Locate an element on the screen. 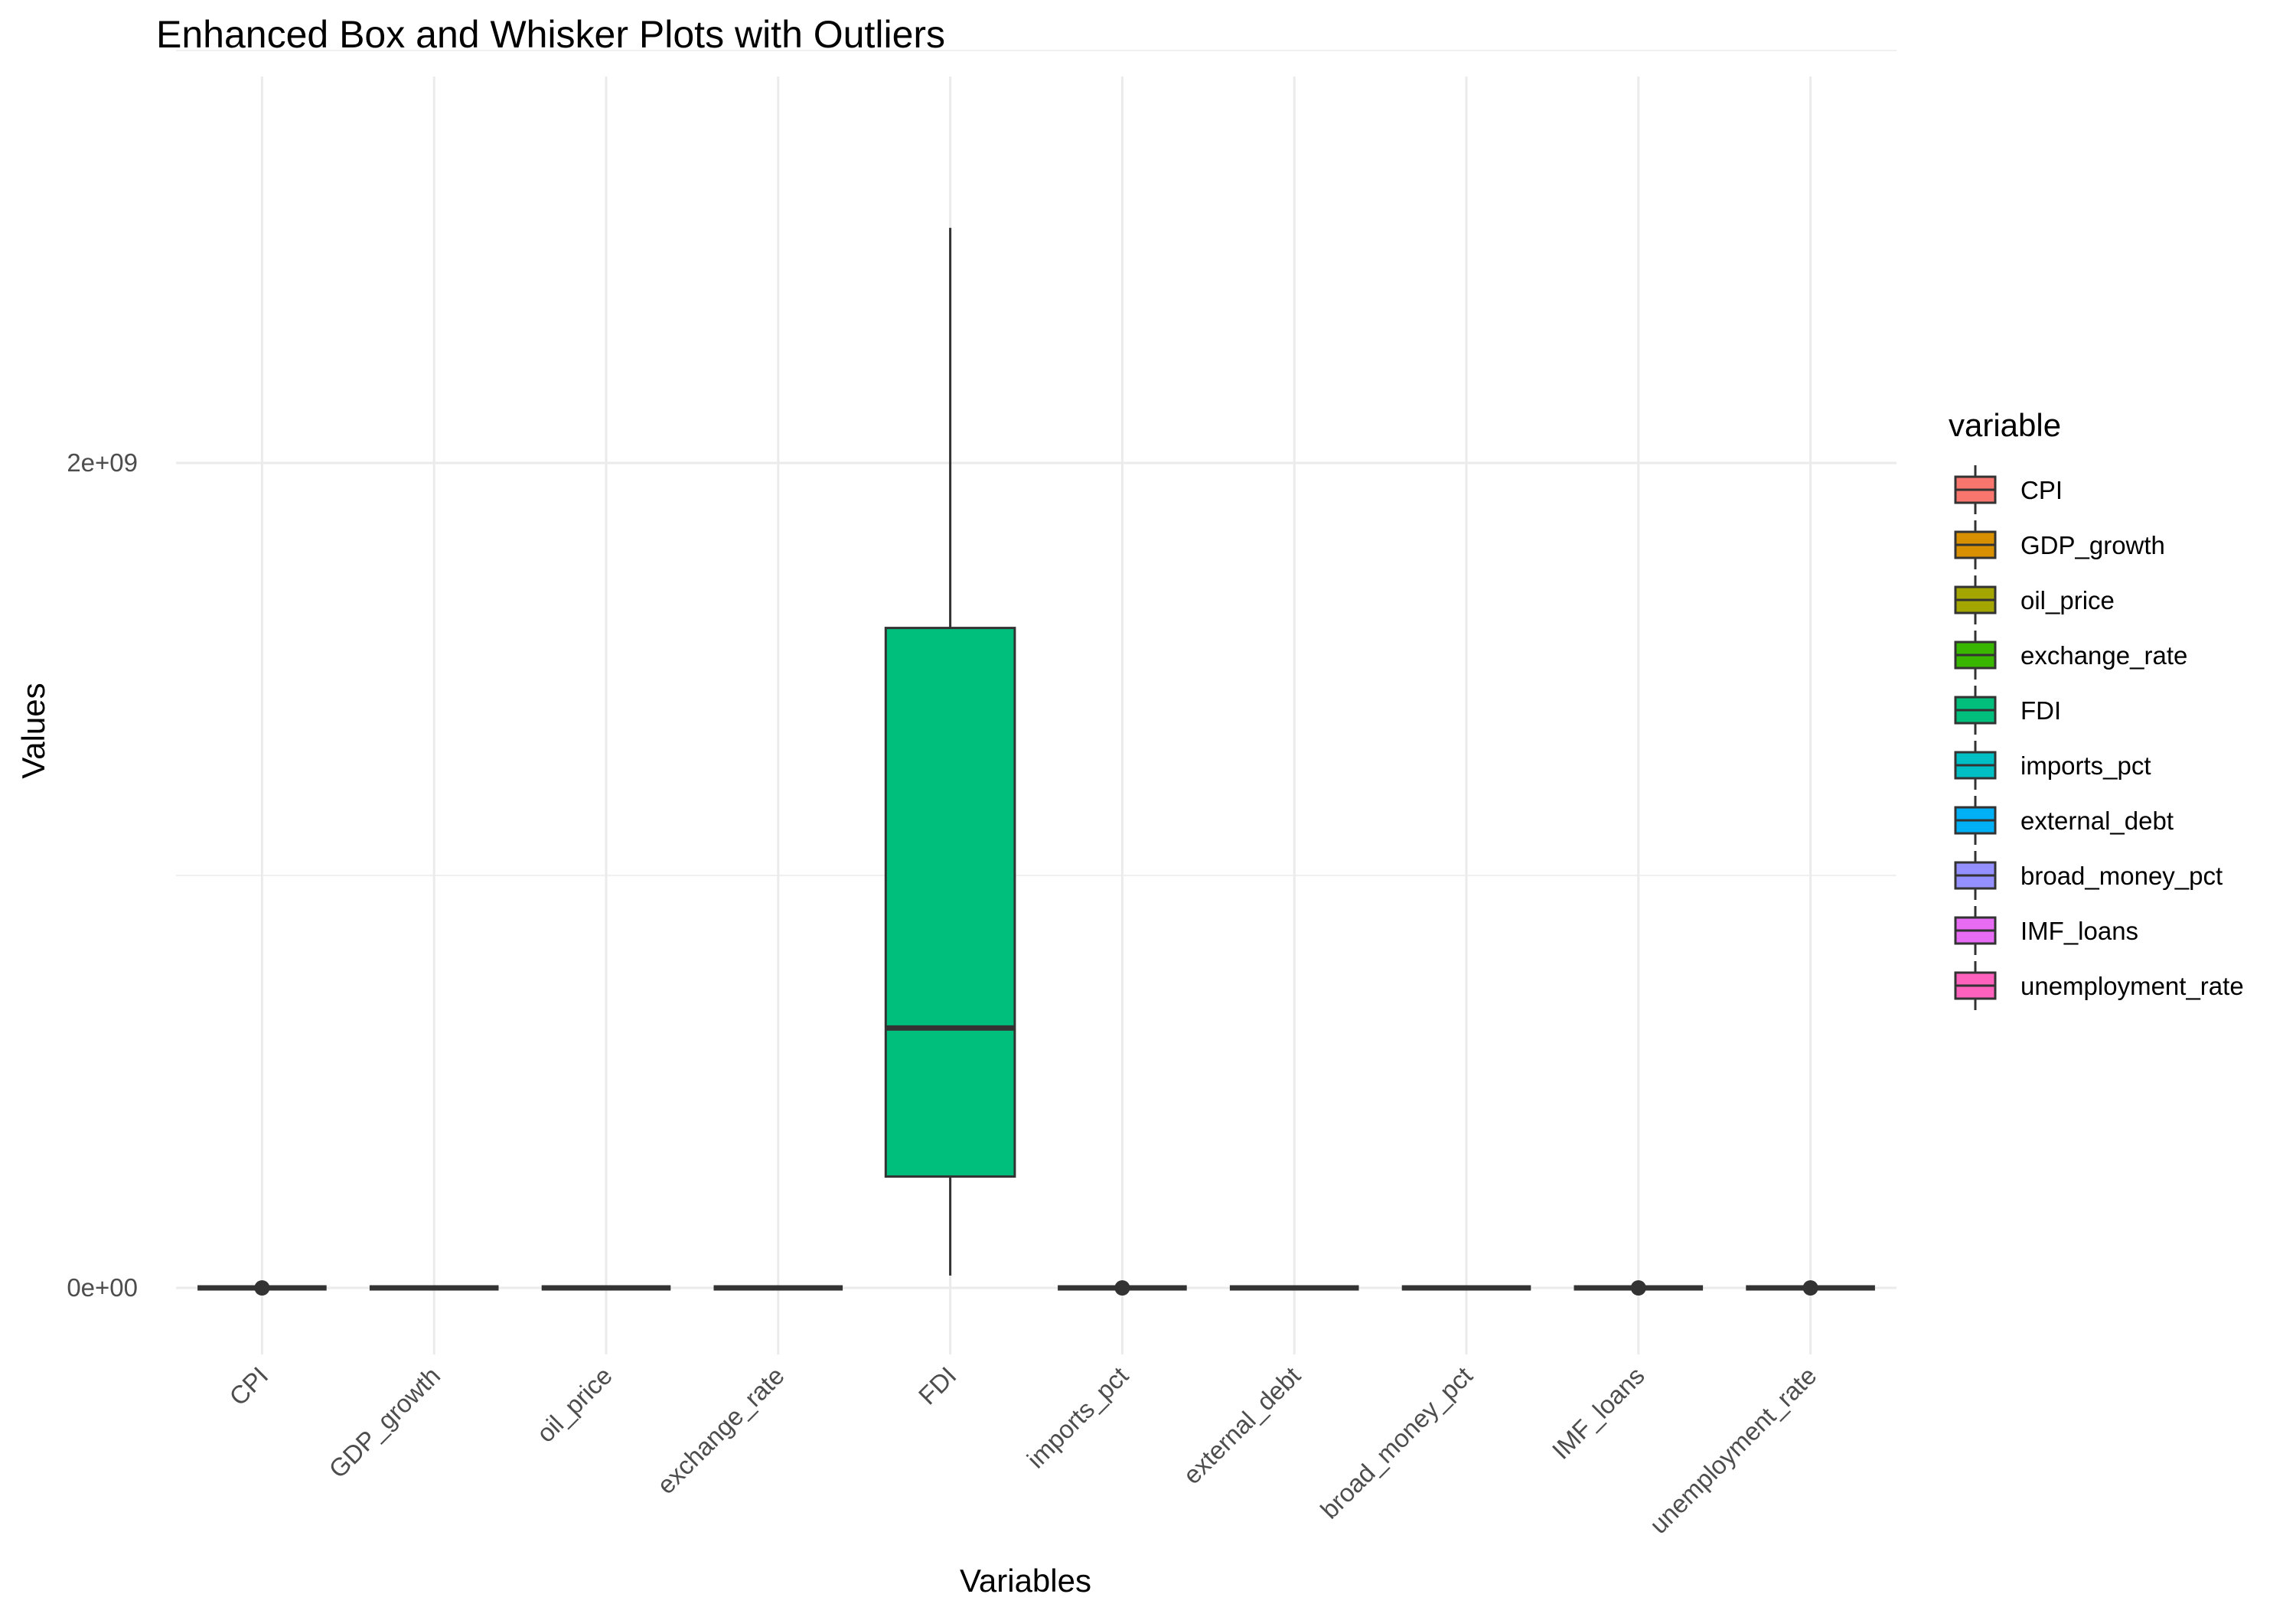  box-CPI is located at coordinates (262, 1288).